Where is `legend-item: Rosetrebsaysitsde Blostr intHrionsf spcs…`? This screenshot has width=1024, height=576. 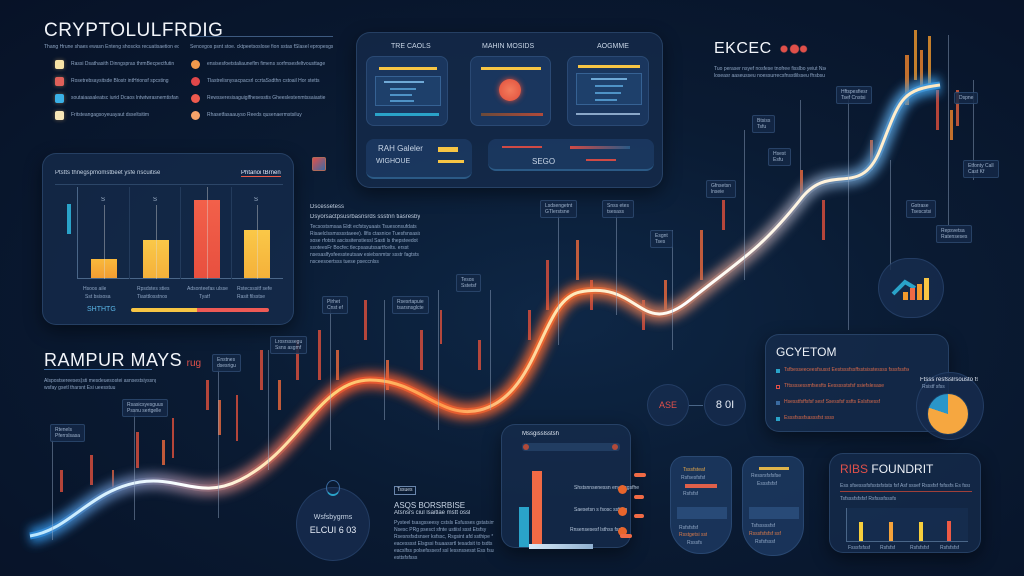 legend-item: Rosetrebsaysitsde Blostr intHrionsf spcs… is located at coordinates (120, 81).